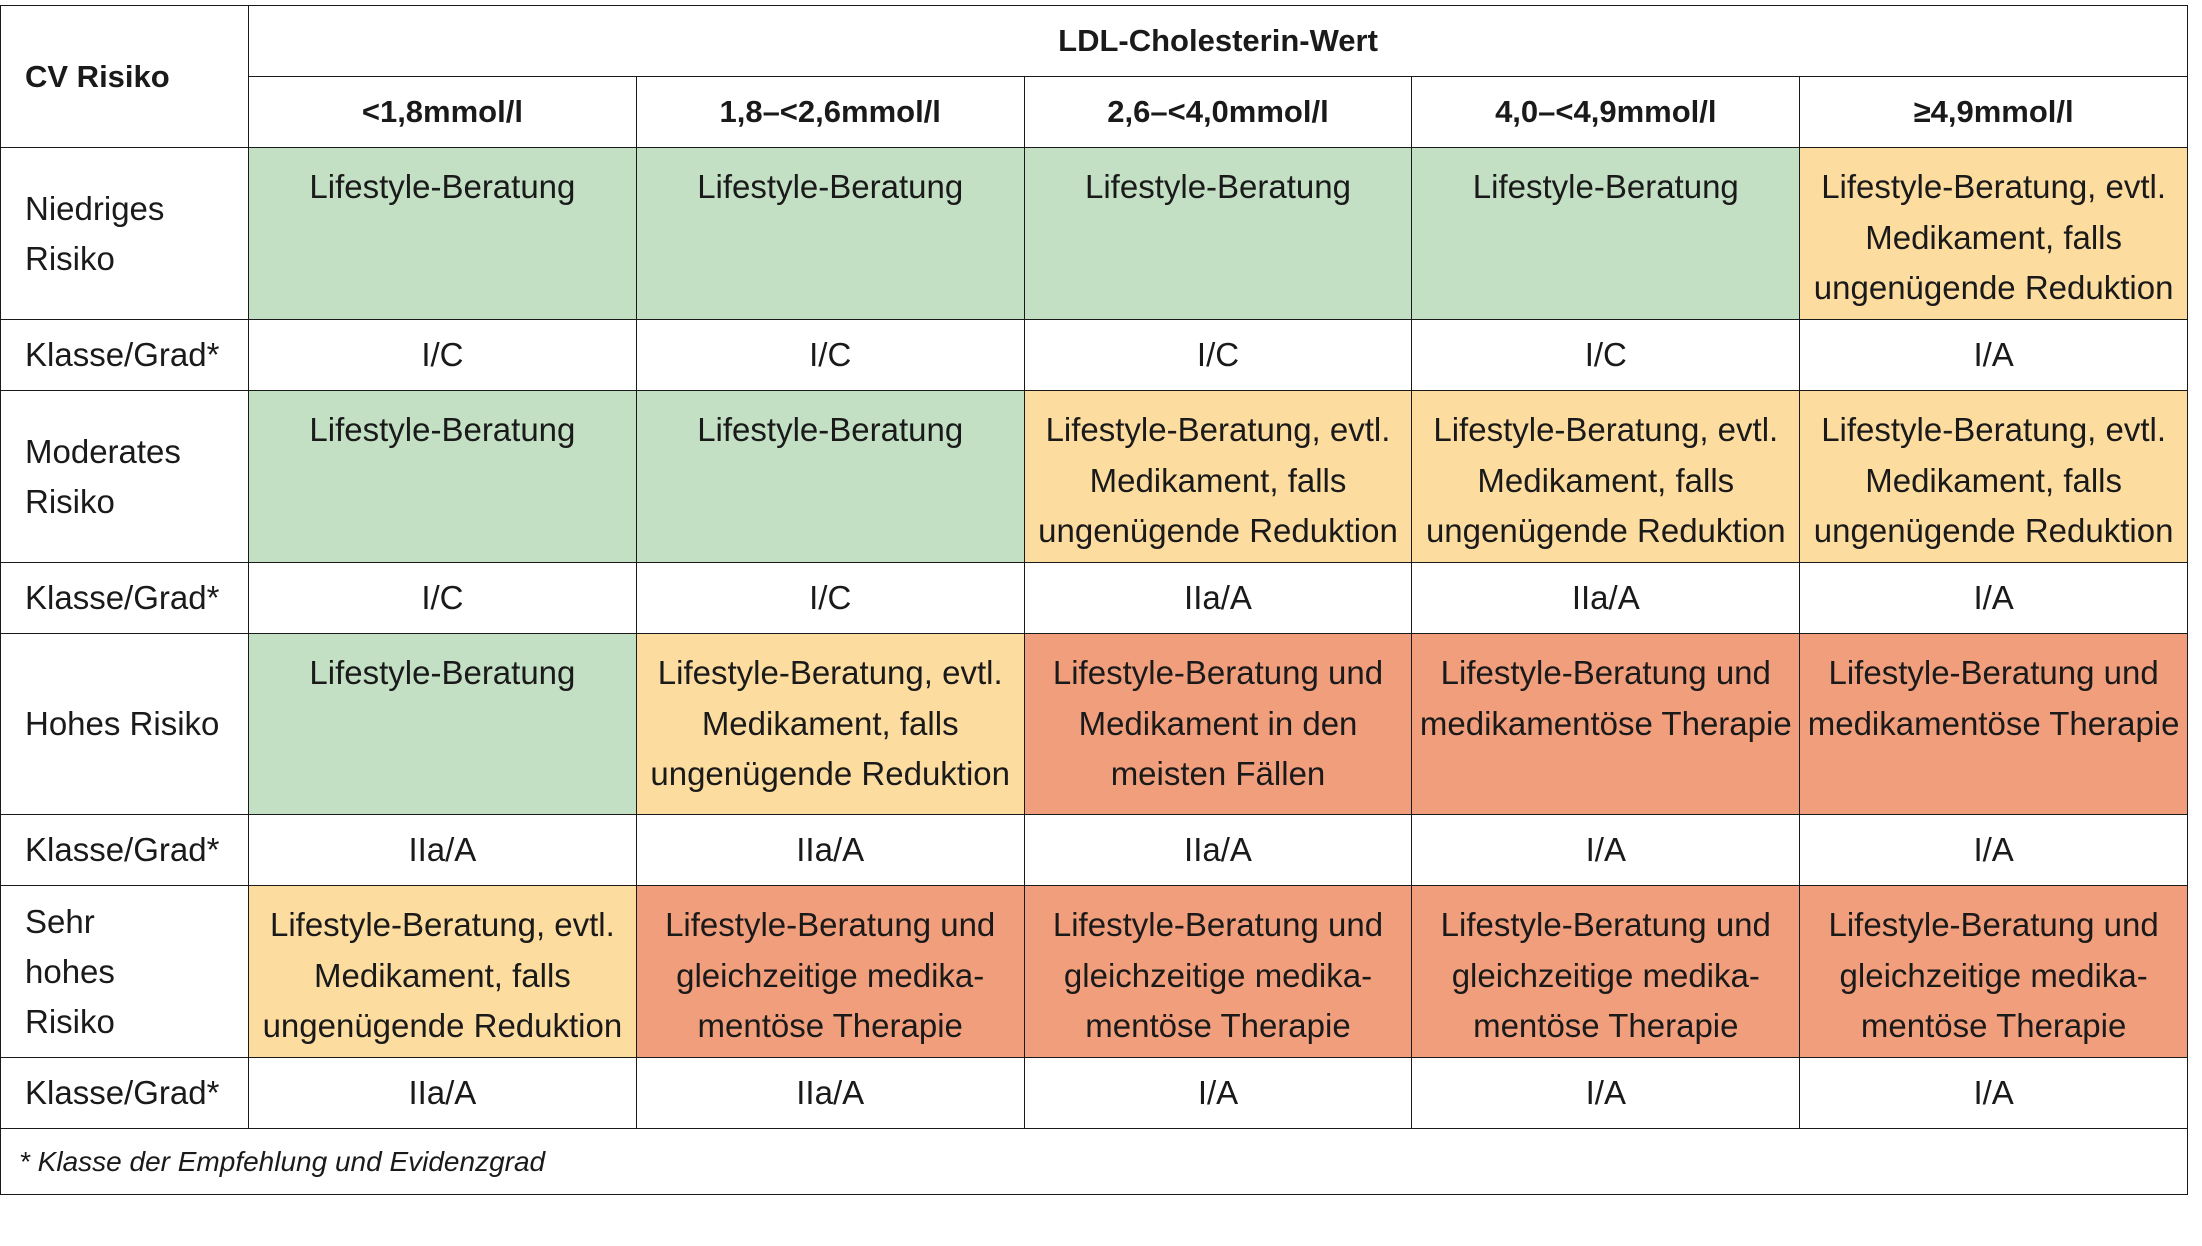 The width and height of the screenshot is (2202, 1246). What do you see at coordinates (124, 476) in the screenshot?
I see `risk-label: Moderates Risiko` at bounding box center [124, 476].